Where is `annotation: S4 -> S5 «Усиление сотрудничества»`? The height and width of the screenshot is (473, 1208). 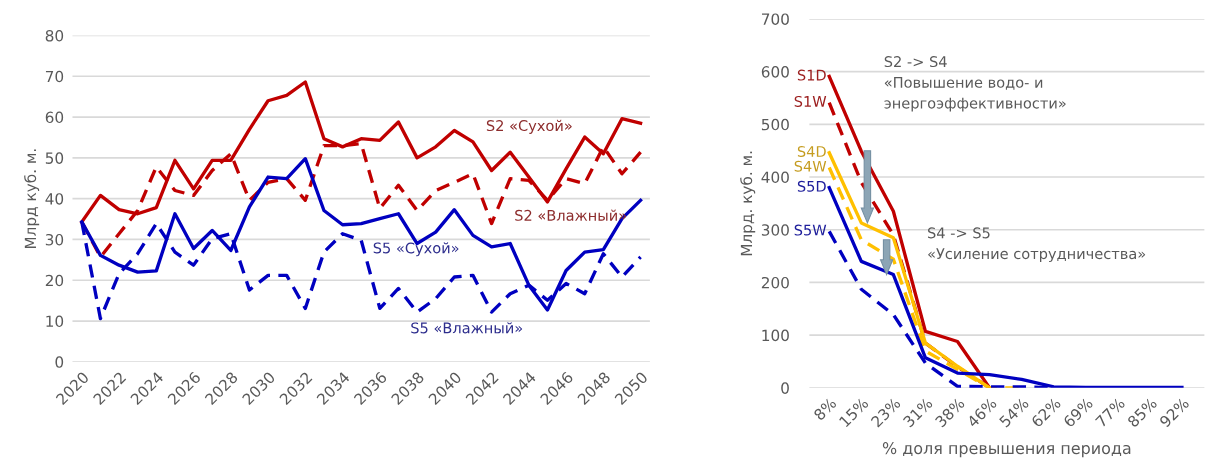 annotation: S4 -> S5 «Усиление сотрудничества» is located at coordinates (1036, 244).